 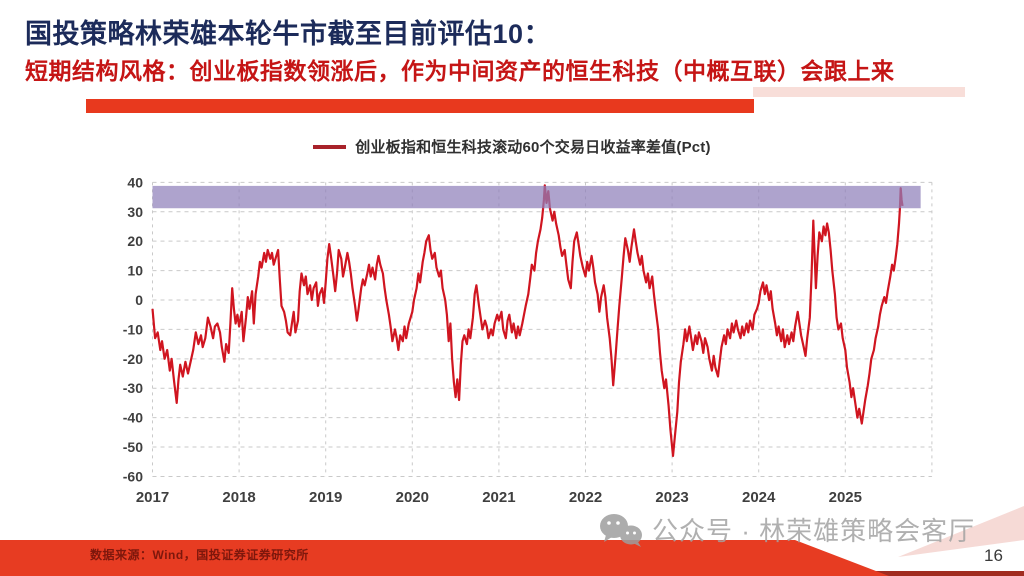 What do you see at coordinates (133, 447) in the screenshot?
I see `y-tick-label: -50` at bounding box center [133, 447].